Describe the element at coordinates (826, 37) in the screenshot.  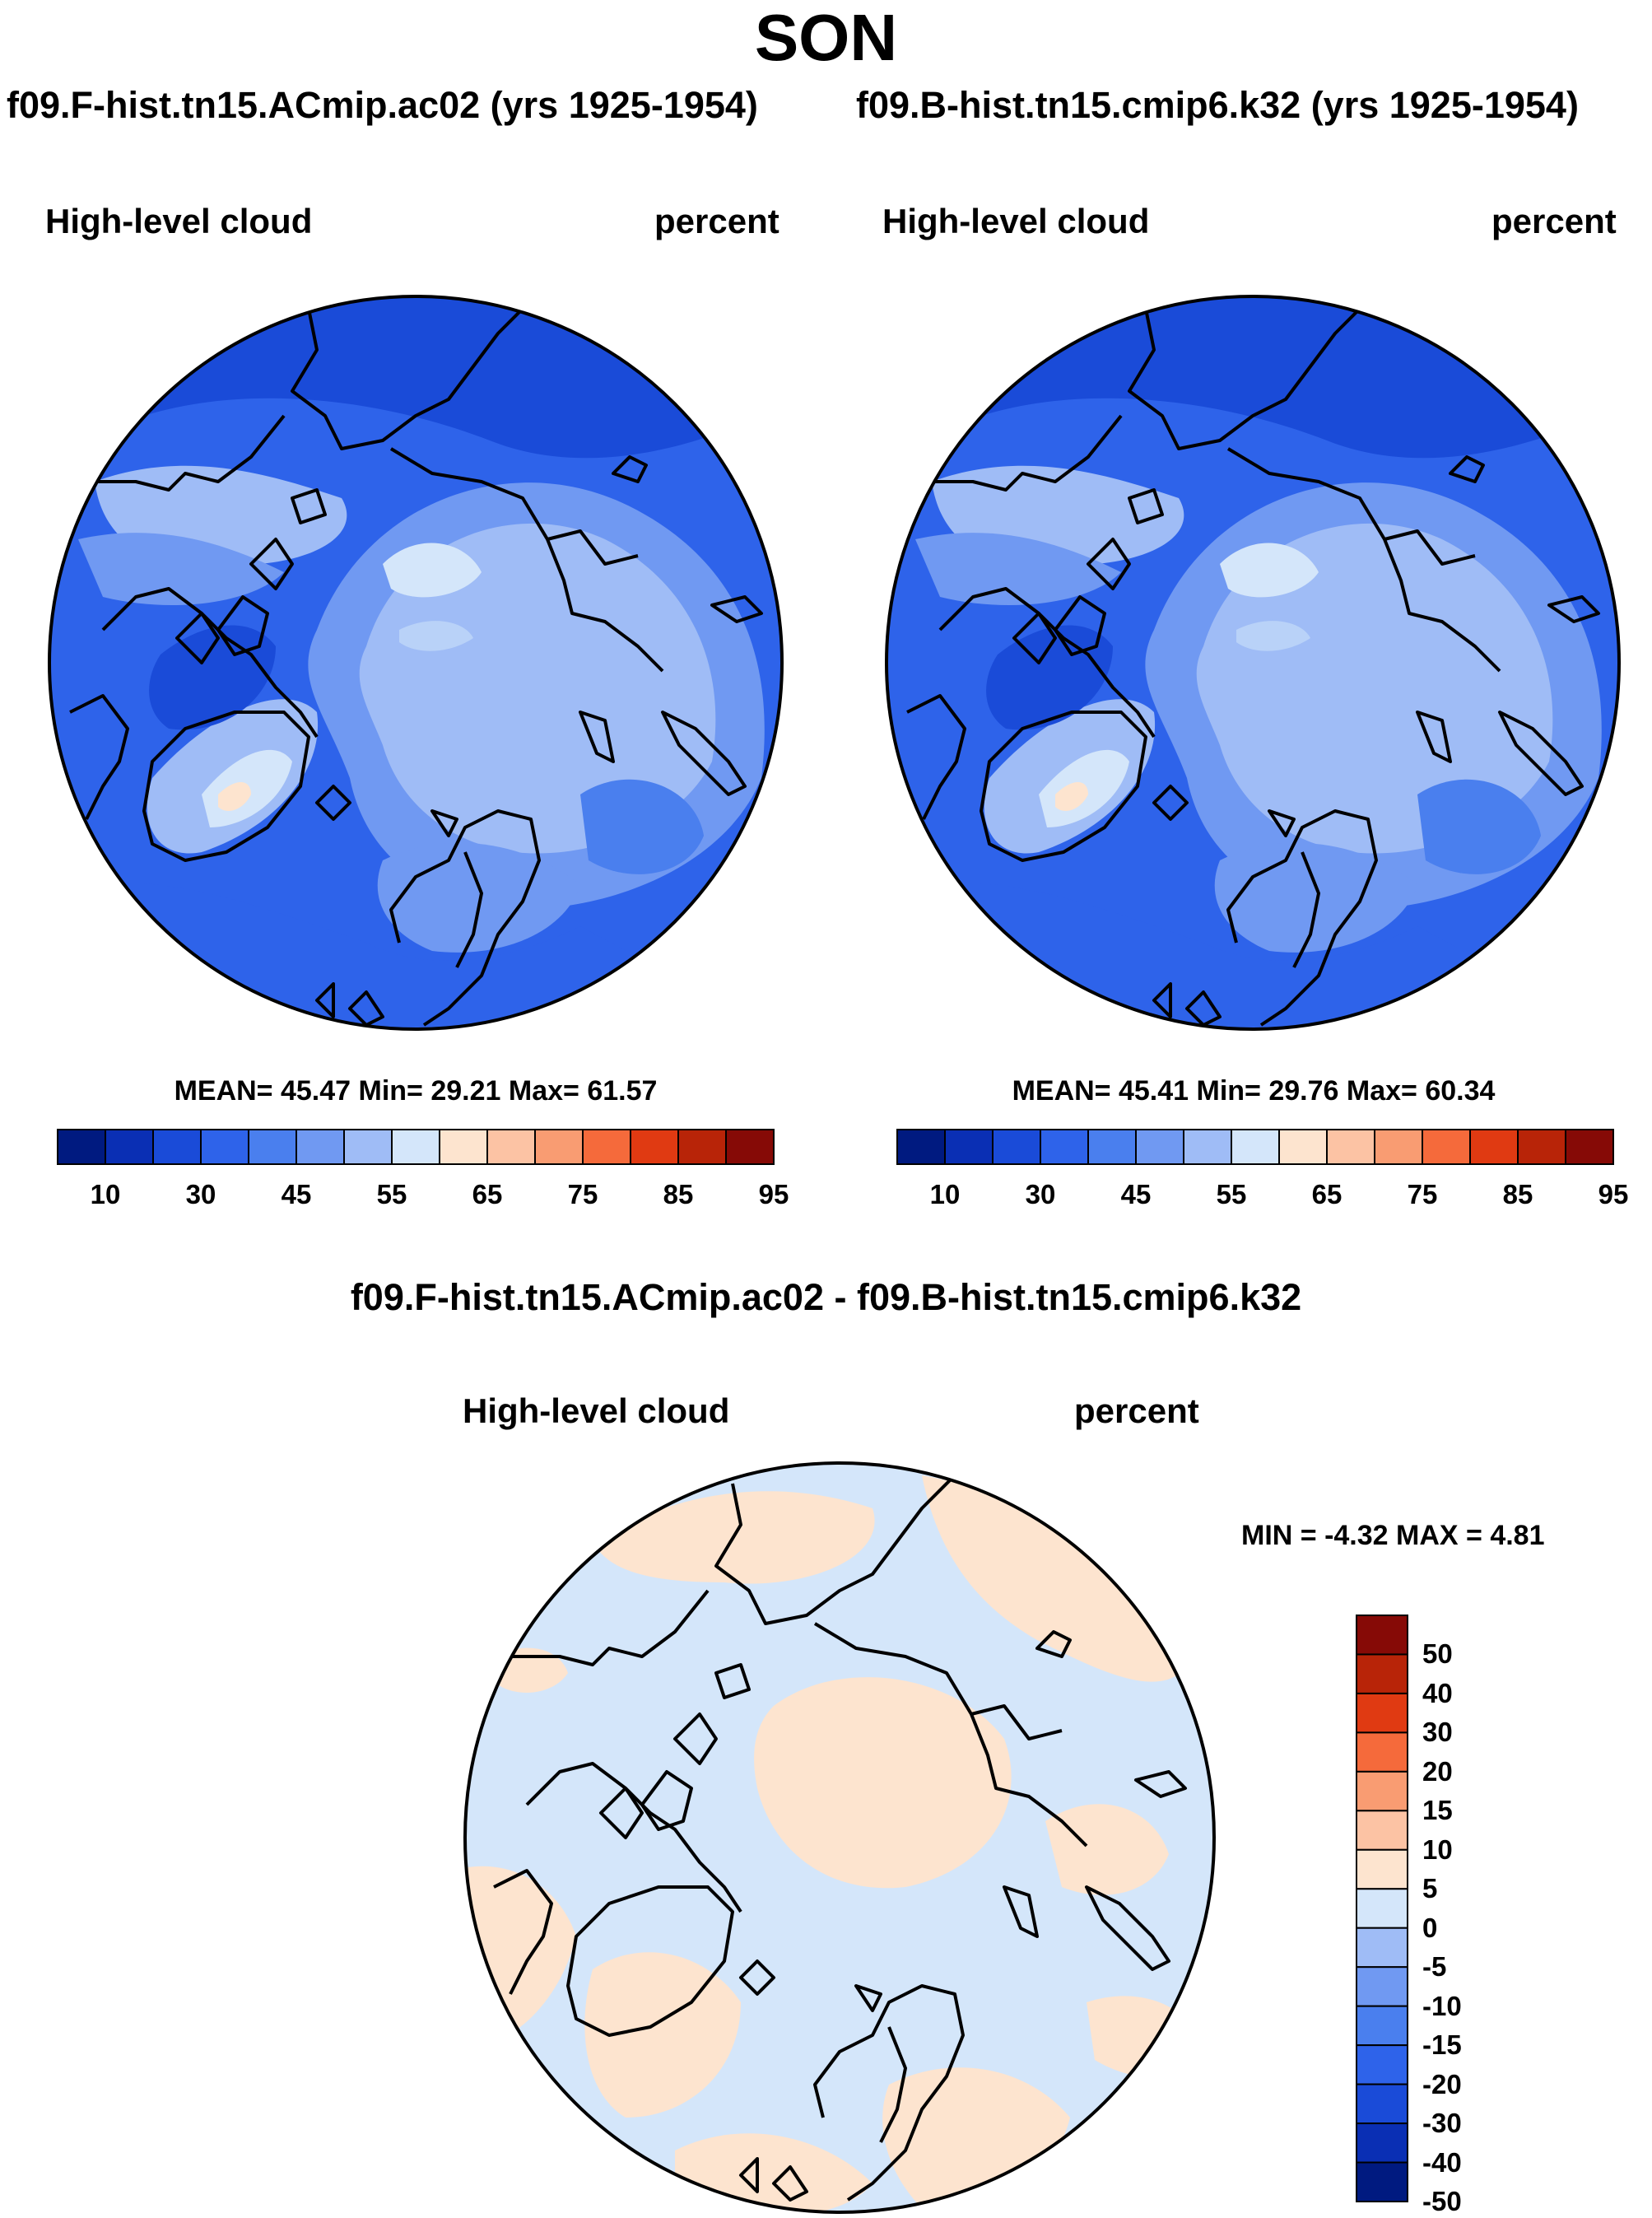
I see `figure-title: SON` at that location.